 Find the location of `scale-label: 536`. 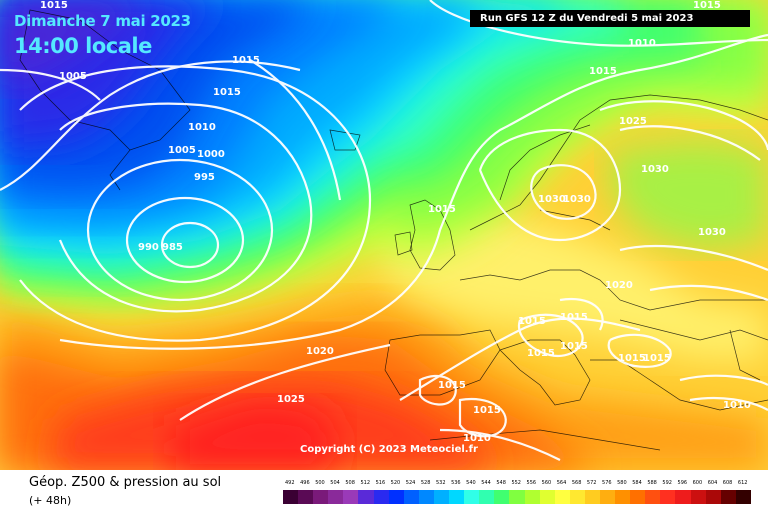

scale-label: 536 is located at coordinates (456, 483).